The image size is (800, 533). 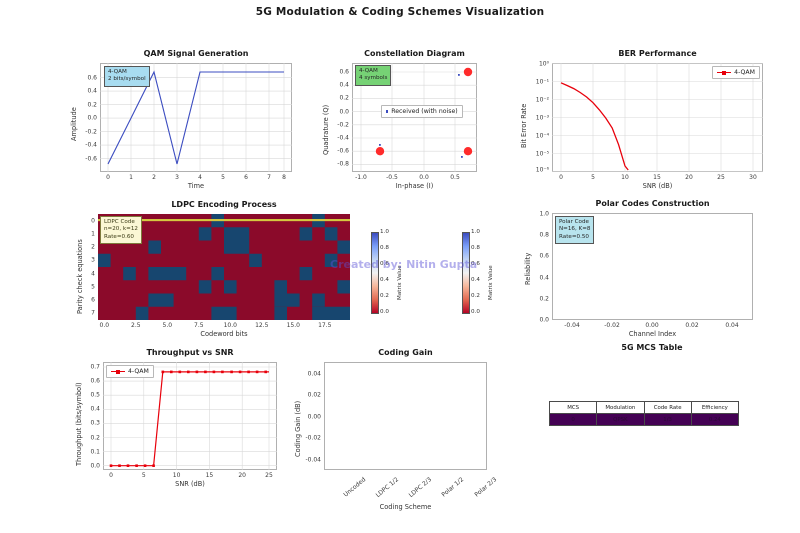 I want to click on throughput-ytick: 0.6, so click(x=95, y=381).